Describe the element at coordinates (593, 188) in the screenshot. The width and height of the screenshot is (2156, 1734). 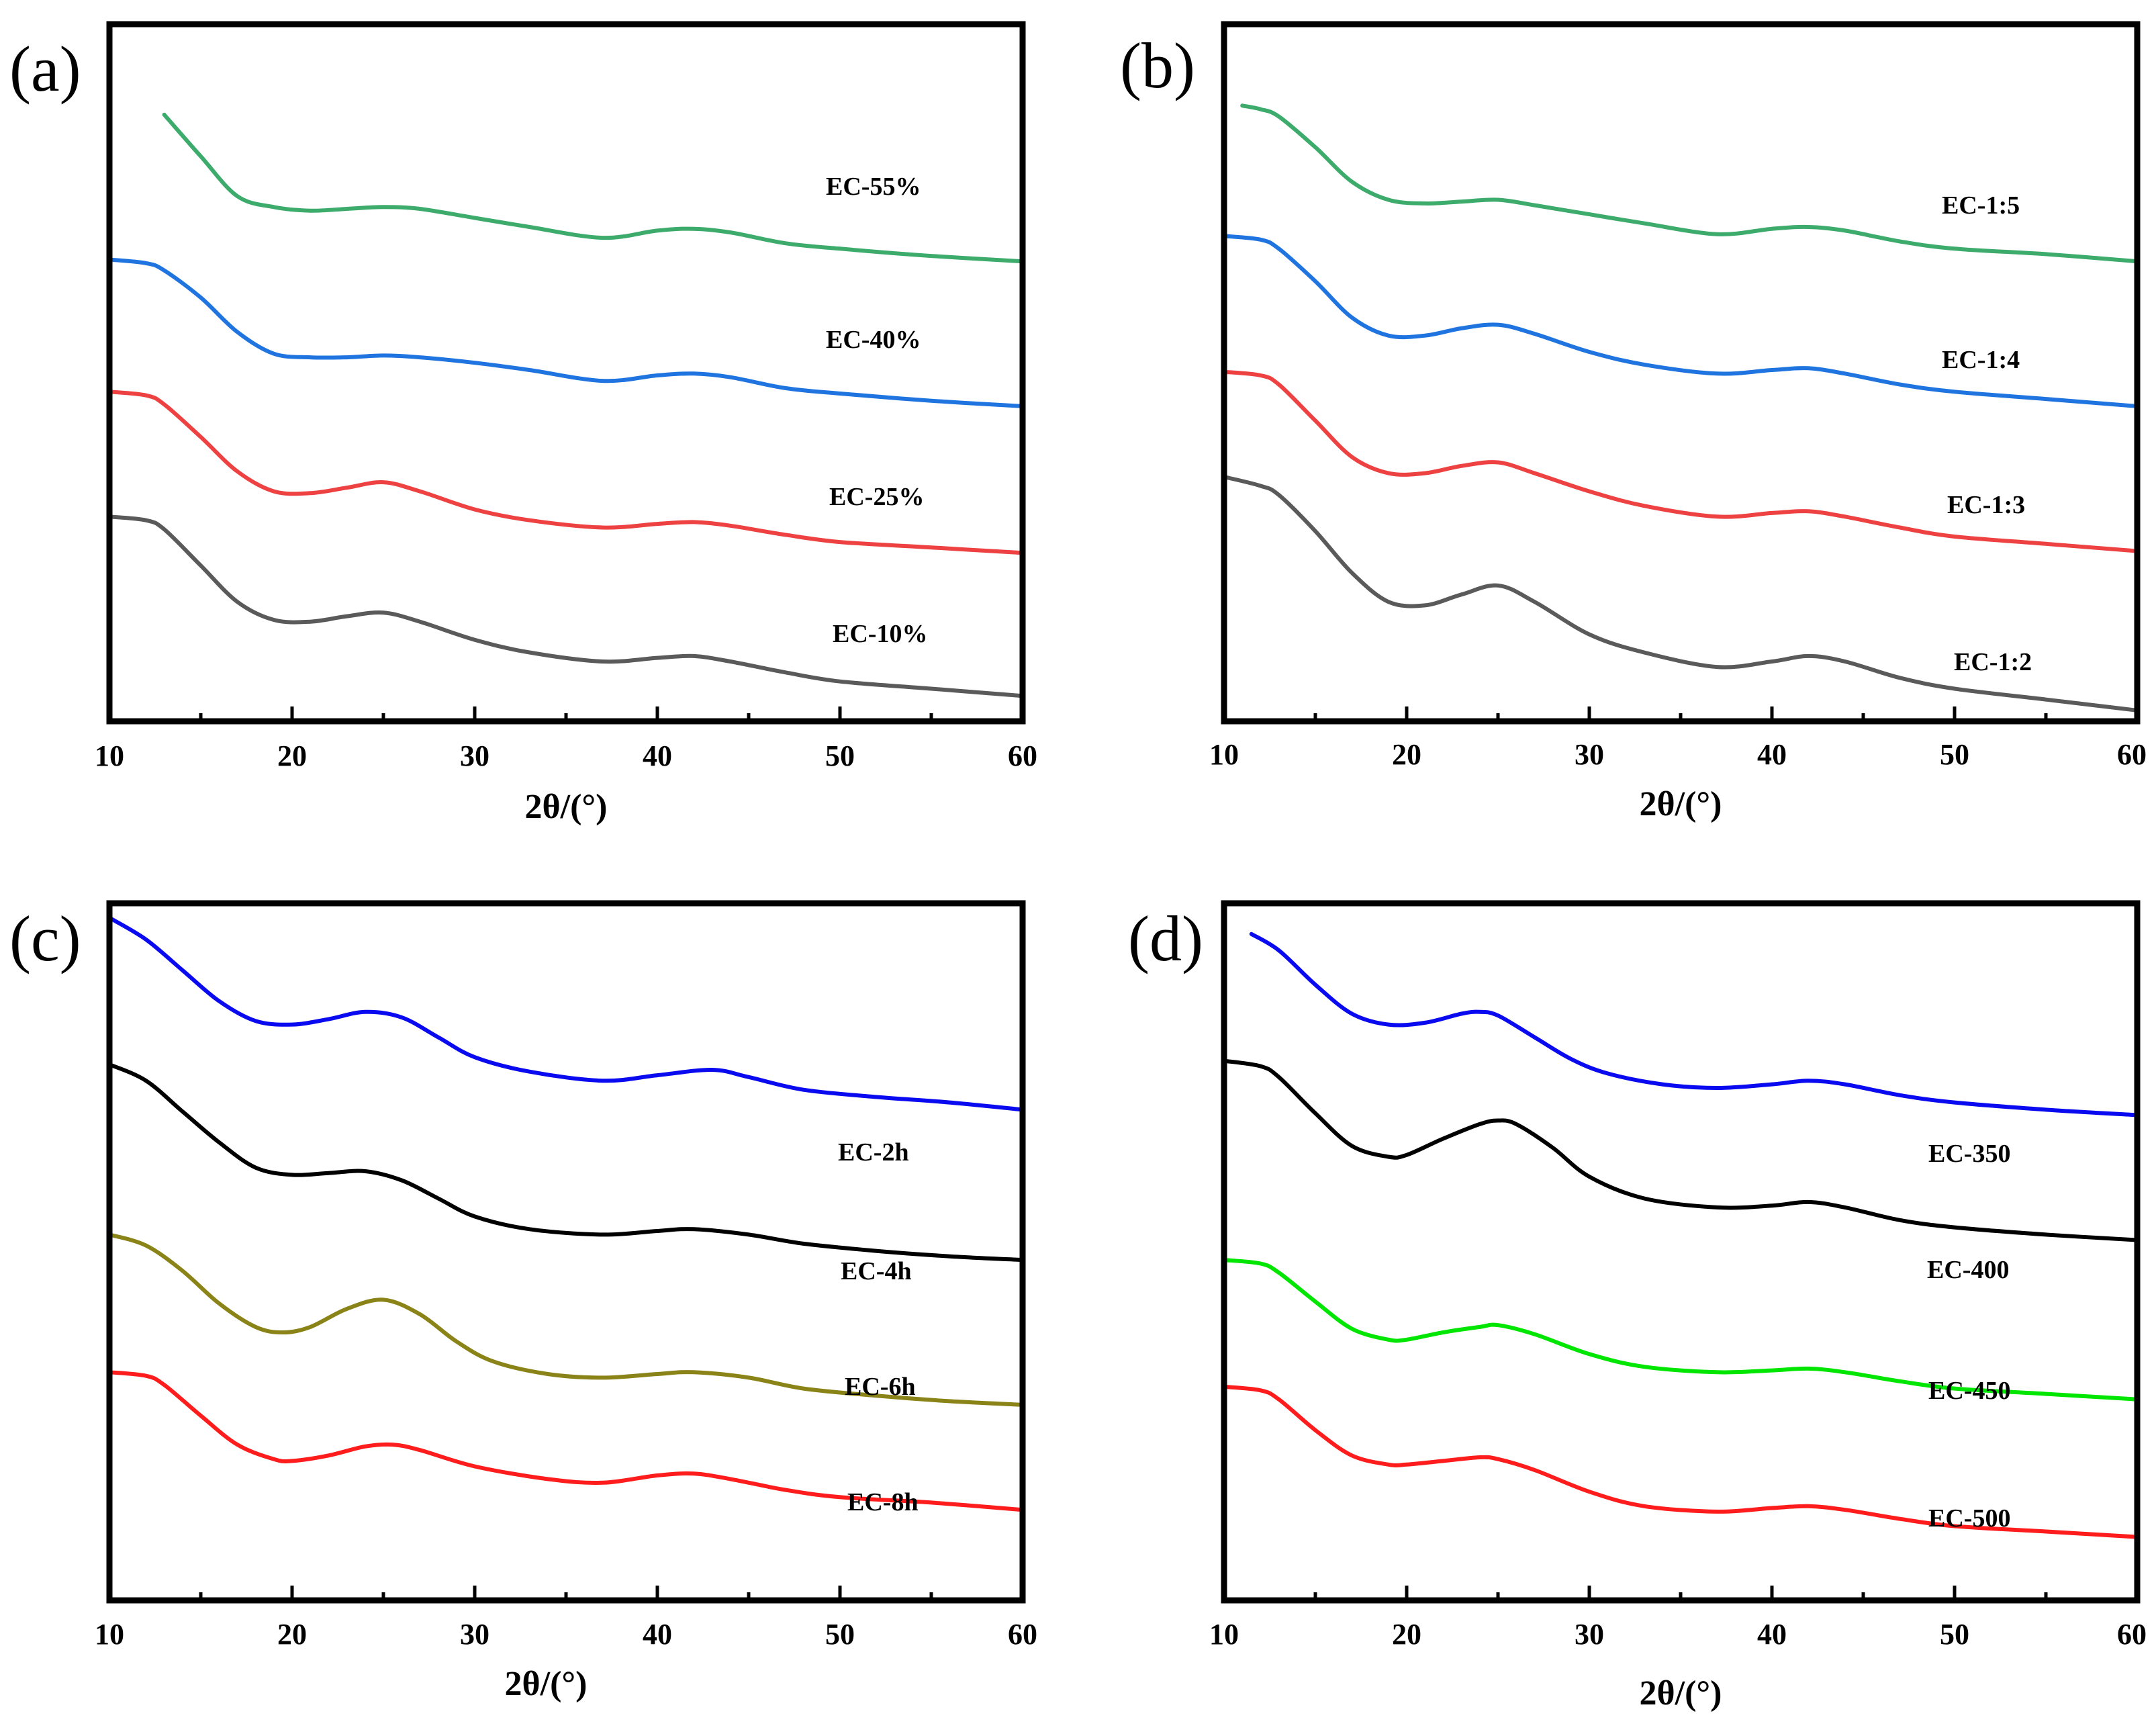
I see `panel-a-series-1-line` at that location.